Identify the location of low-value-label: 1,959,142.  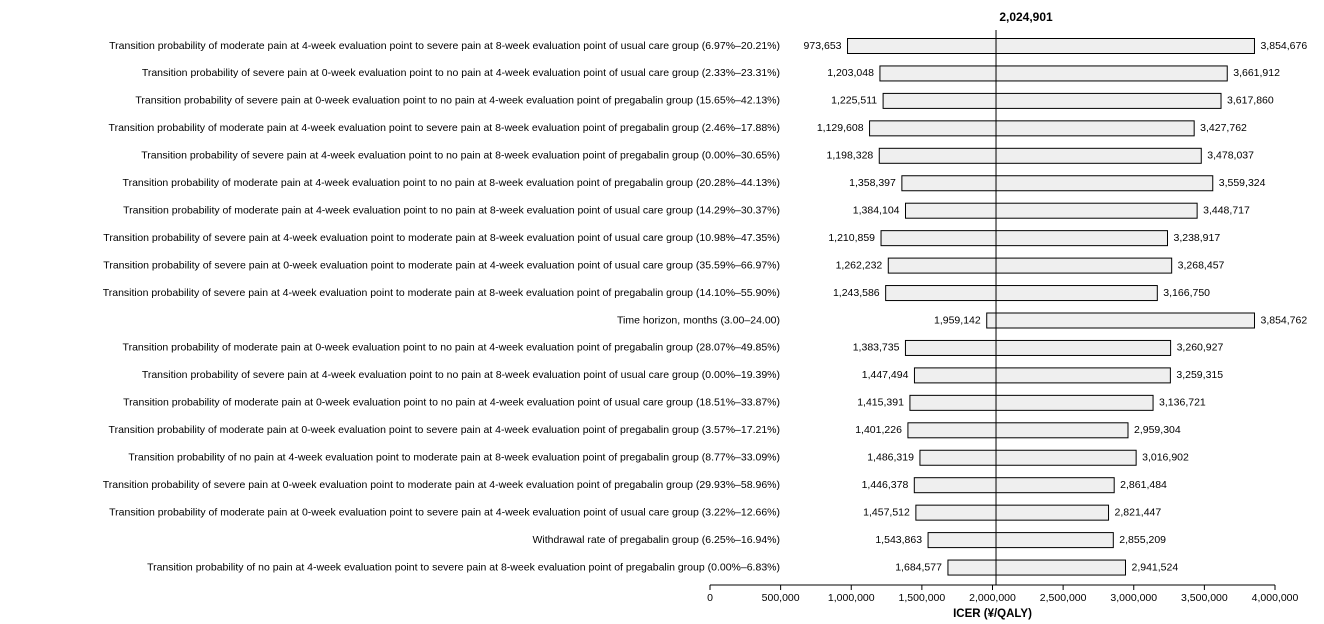
(957, 320).